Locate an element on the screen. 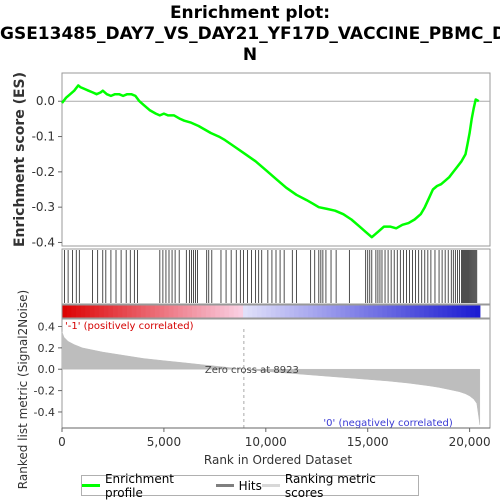 The width and height of the screenshot is (500, 500). metric-y-tick-label: -0.4 is located at coordinates (44, 412).